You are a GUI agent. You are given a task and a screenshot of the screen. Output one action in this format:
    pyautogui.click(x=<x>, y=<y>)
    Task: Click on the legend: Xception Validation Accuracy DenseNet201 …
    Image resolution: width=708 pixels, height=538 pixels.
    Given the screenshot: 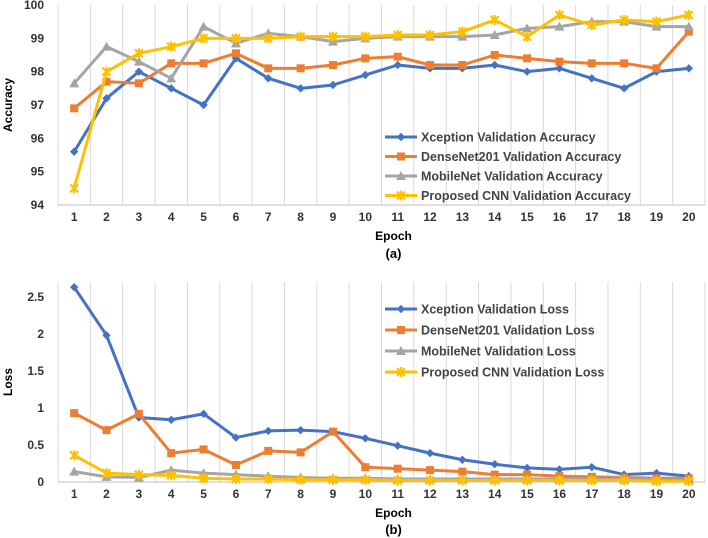 What is the action you would take?
    pyautogui.click(x=508, y=167)
    